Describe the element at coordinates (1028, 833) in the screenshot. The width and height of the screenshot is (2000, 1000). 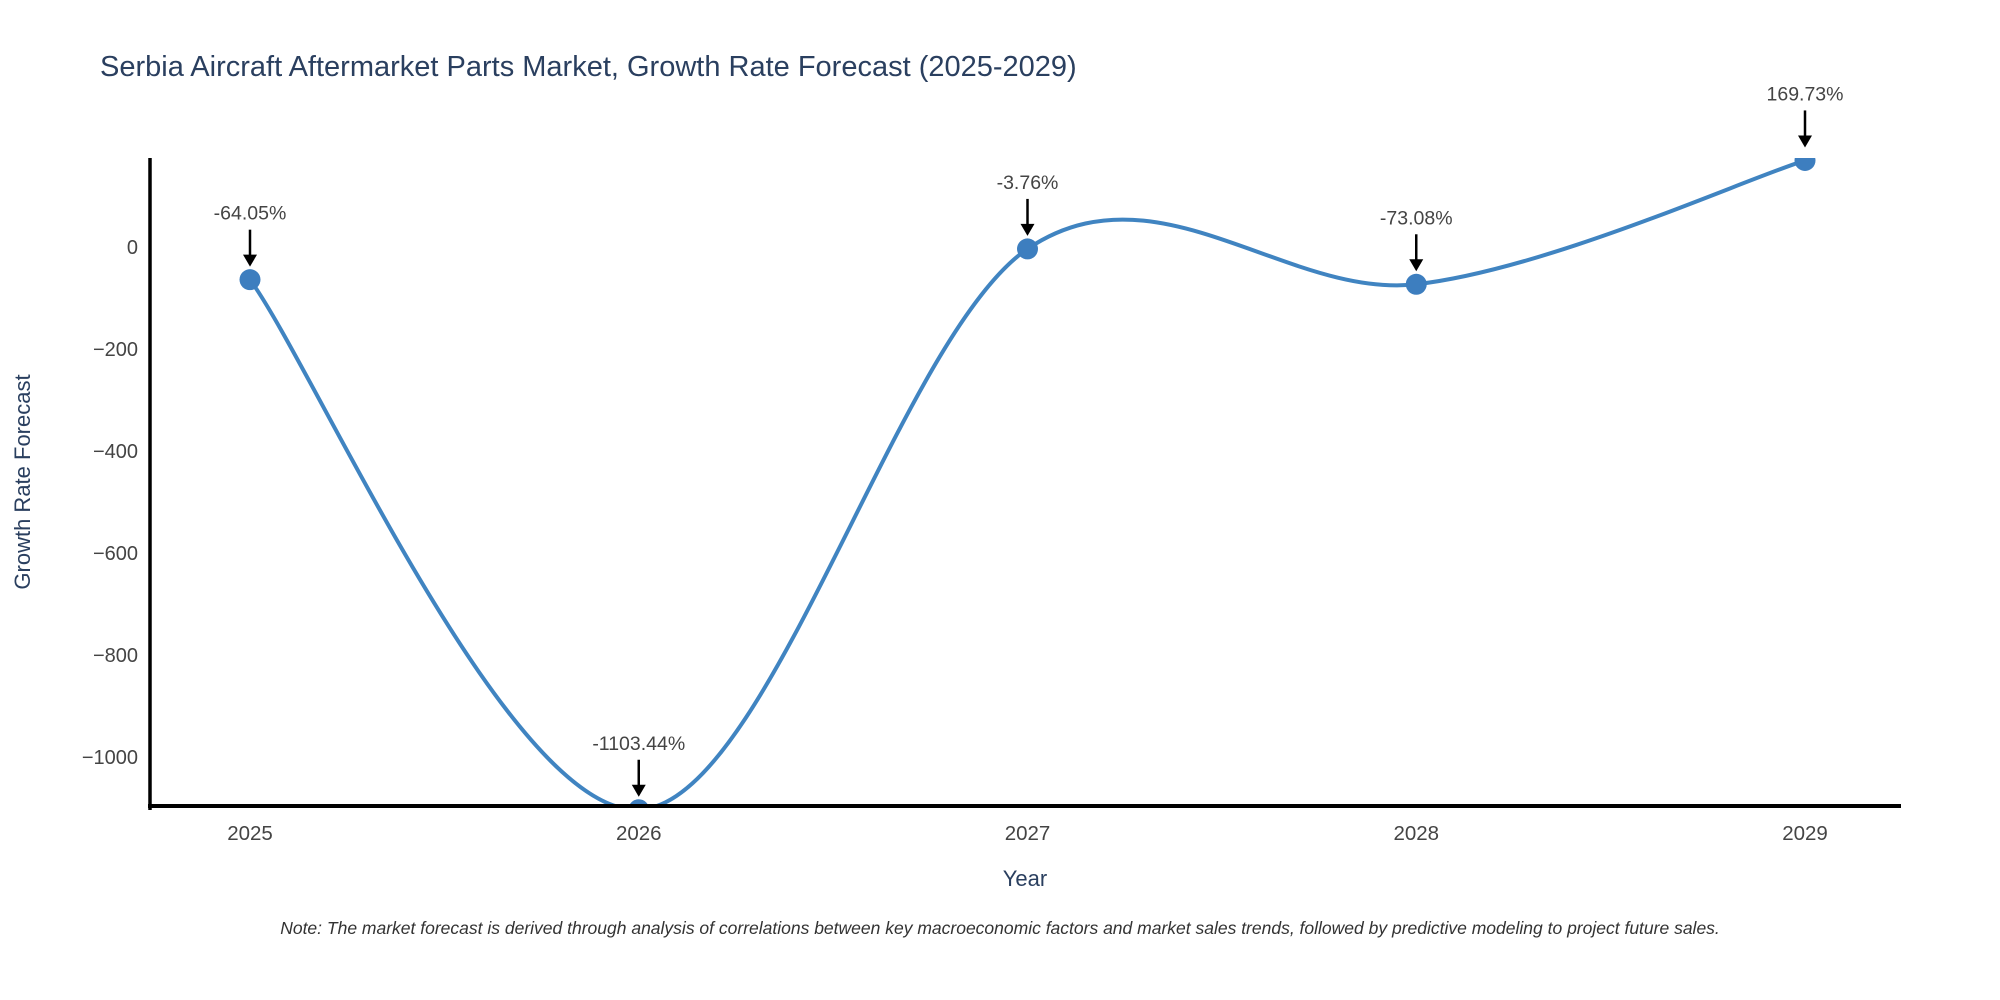
I see `x-tick-label: 2027` at that location.